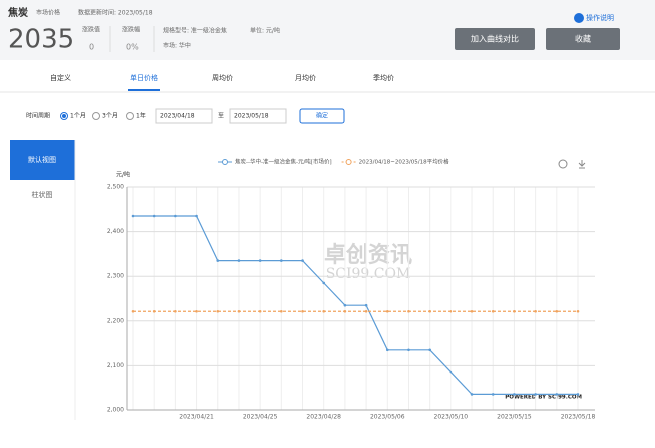 The height and width of the screenshot is (448, 655). Describe the element at coordinates (323, 417) in the screenshot. I see `x-tick-label: 2023/04/28` at that location.